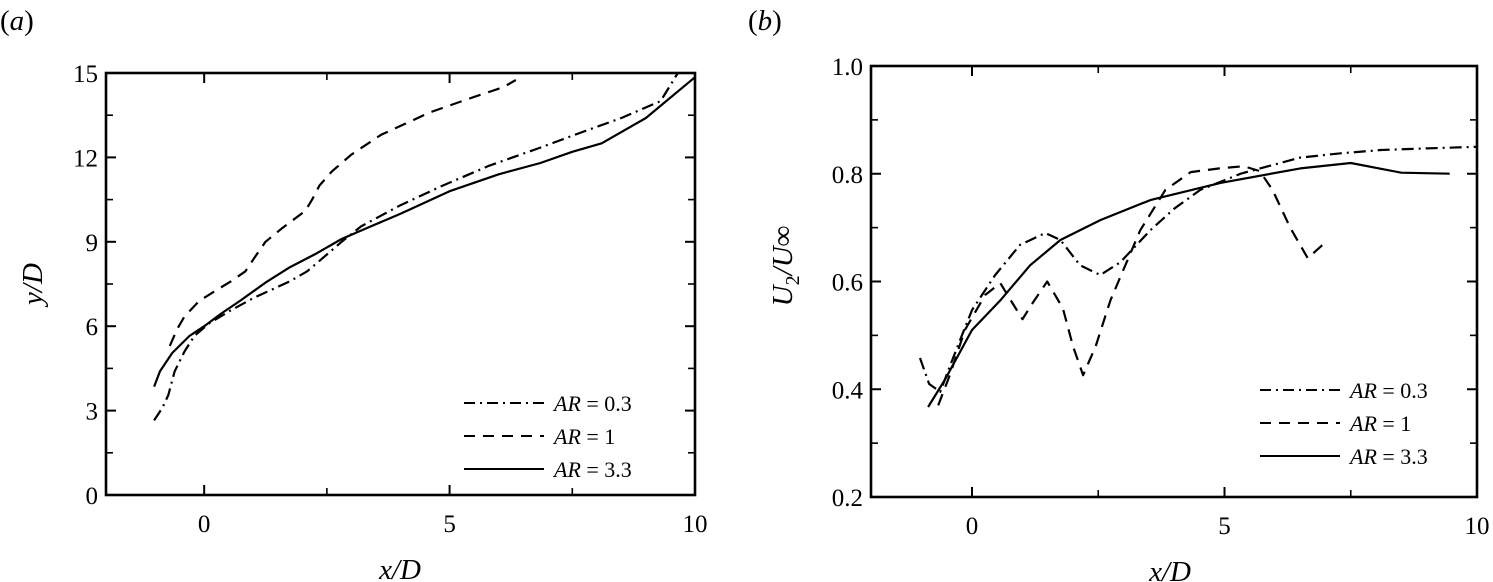  Describe the element at coordinates (765, 21) in the screenshot. I see `panel-b-label: (b)` at that location.